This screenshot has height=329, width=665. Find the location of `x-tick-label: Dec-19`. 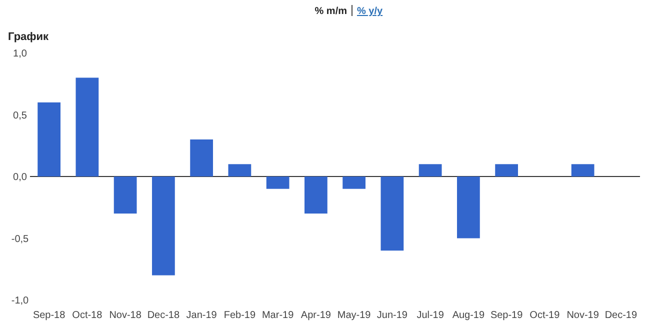

x-tick-label: Dec-19 is located at coordinates (621, 315).